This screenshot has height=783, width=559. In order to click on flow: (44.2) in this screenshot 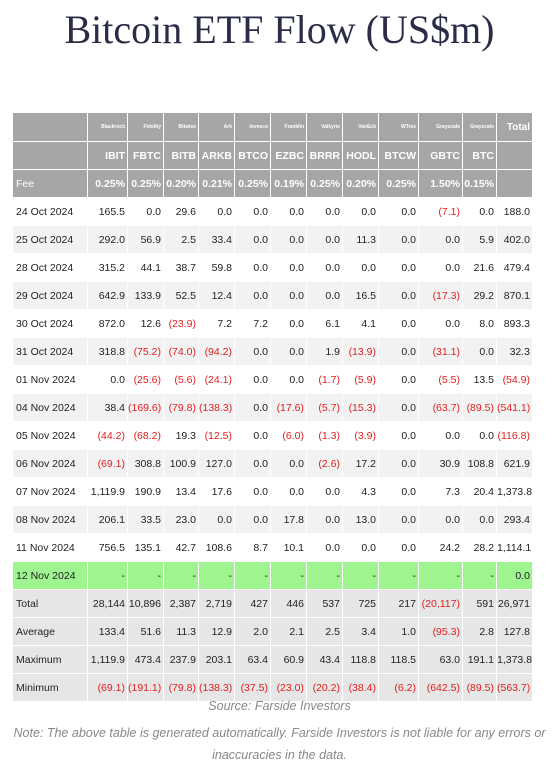, I will do `click(107, 435)`.